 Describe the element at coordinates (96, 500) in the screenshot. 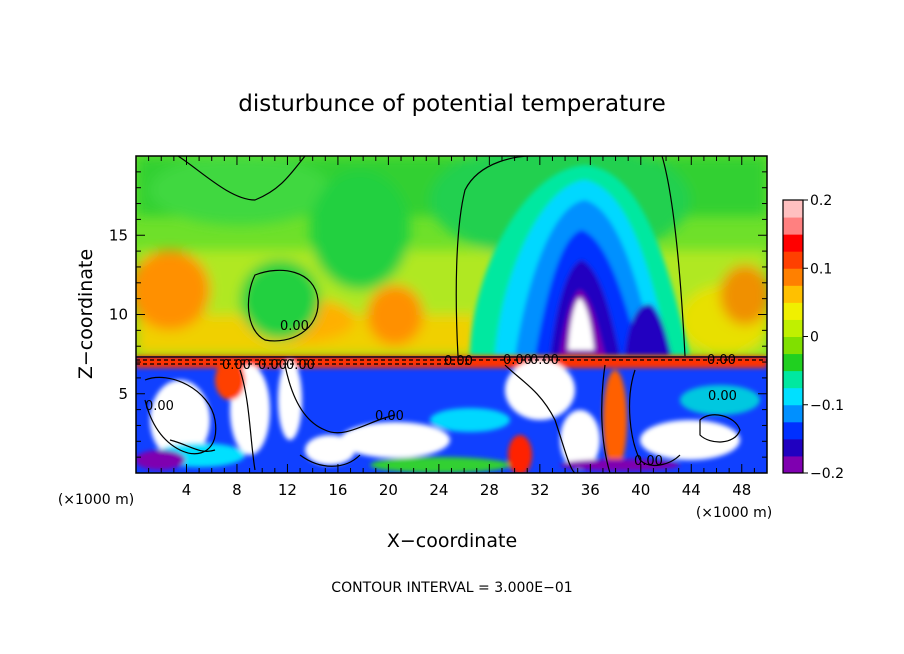

I see `x-unit-label-left: (×1000 m)` at that location.